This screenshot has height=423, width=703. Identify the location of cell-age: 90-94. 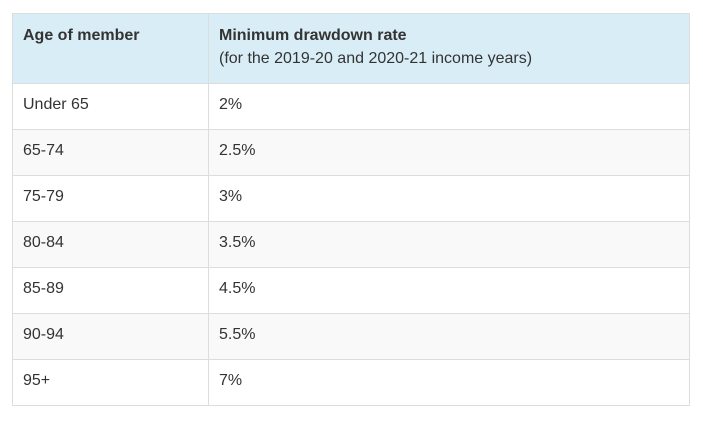
(110, 336).